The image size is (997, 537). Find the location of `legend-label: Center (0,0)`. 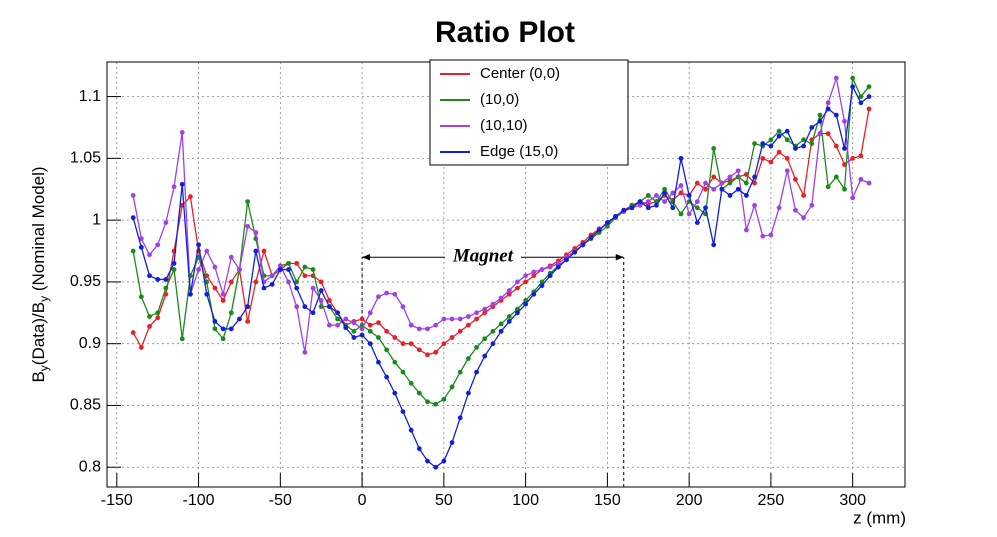

legend-label: Center (0,0) is located at coordinates (520, 73).